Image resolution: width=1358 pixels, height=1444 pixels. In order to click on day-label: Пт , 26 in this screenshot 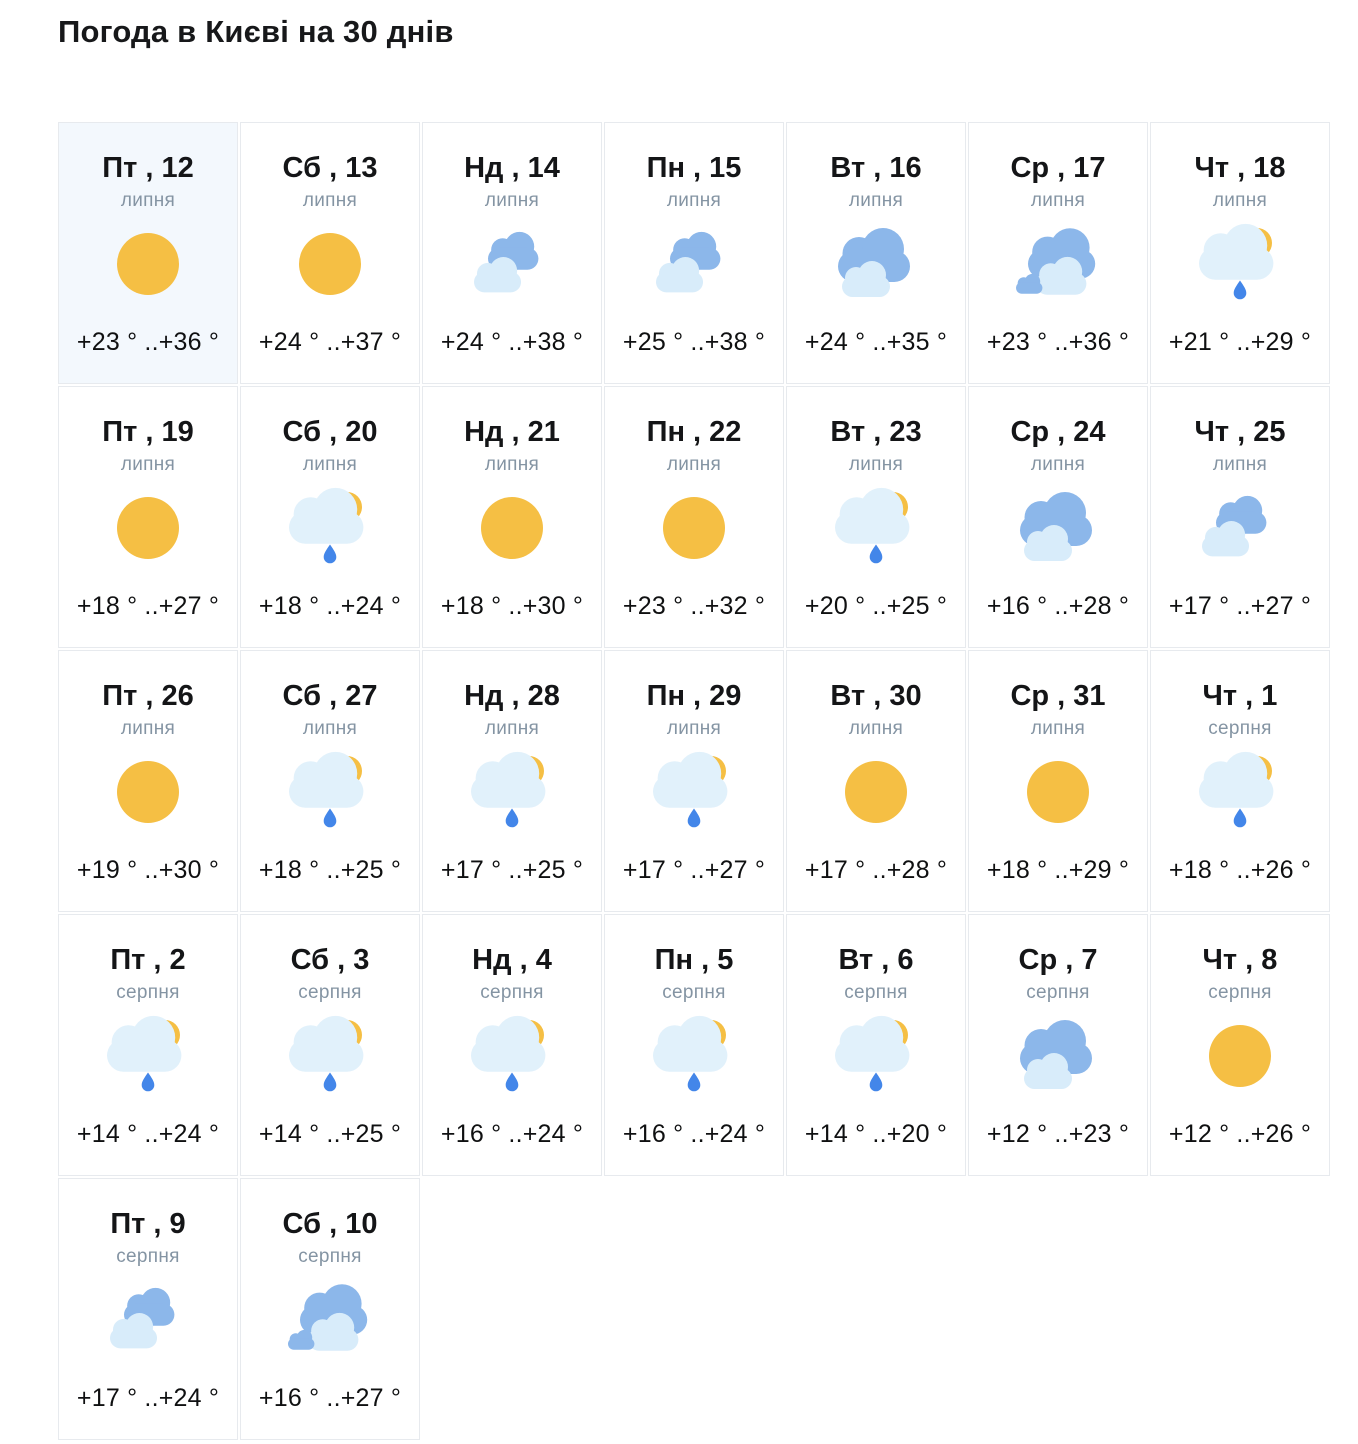, I will do `click(148, 695)`.